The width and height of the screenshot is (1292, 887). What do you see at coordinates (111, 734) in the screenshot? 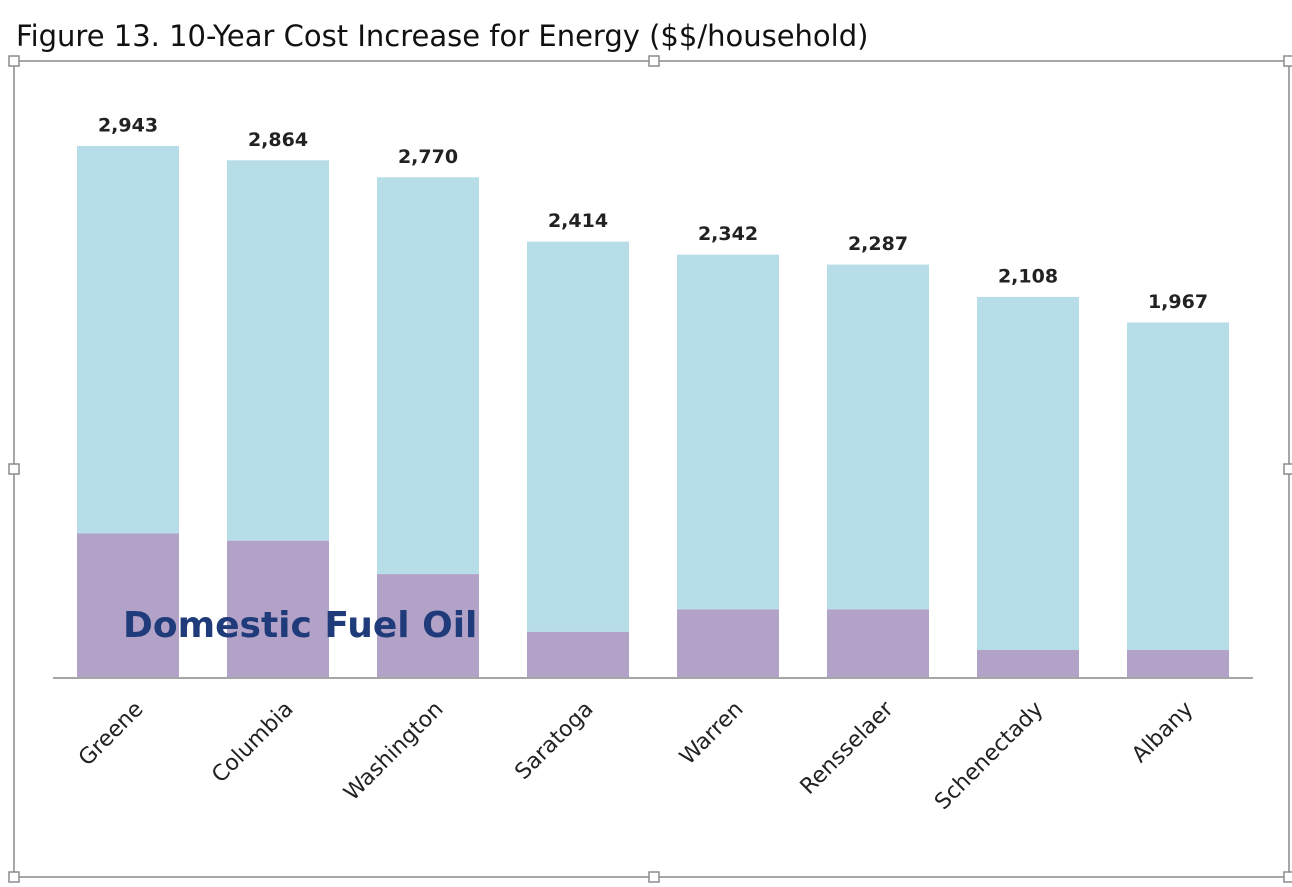
I see `x-tick-label: Greene` at bounding box center [111, 734].